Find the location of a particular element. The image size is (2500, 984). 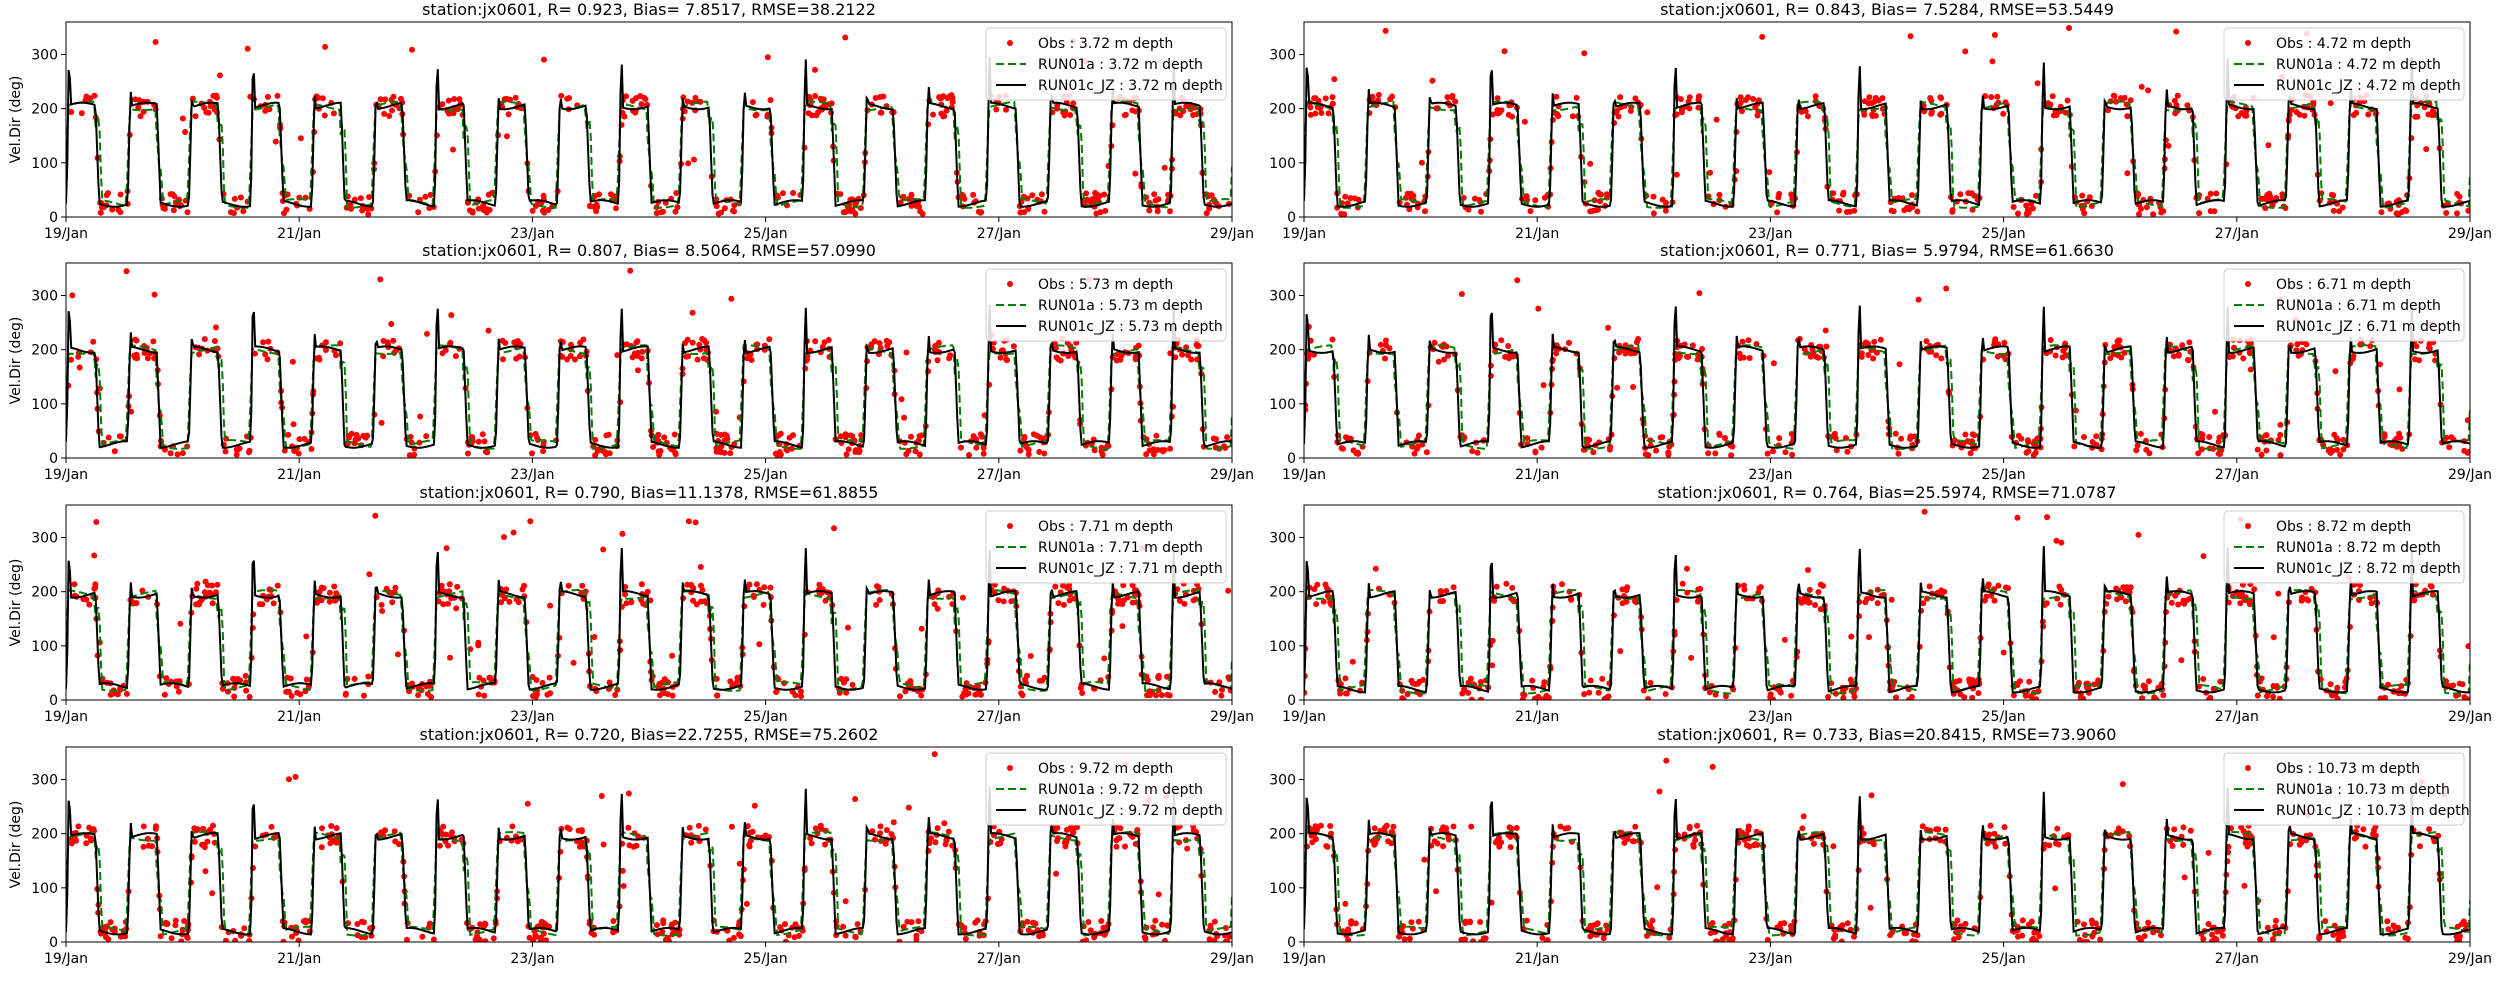

legend-label: Obs : 6.71 m depth is located at coordinates (2343, 285).